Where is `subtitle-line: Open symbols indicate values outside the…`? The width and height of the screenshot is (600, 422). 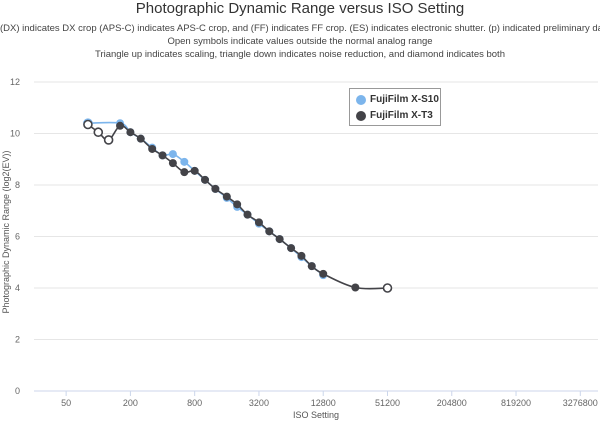
subtitle-line: Open symbols indicate values outside the… is located at coordinates (300, 41).